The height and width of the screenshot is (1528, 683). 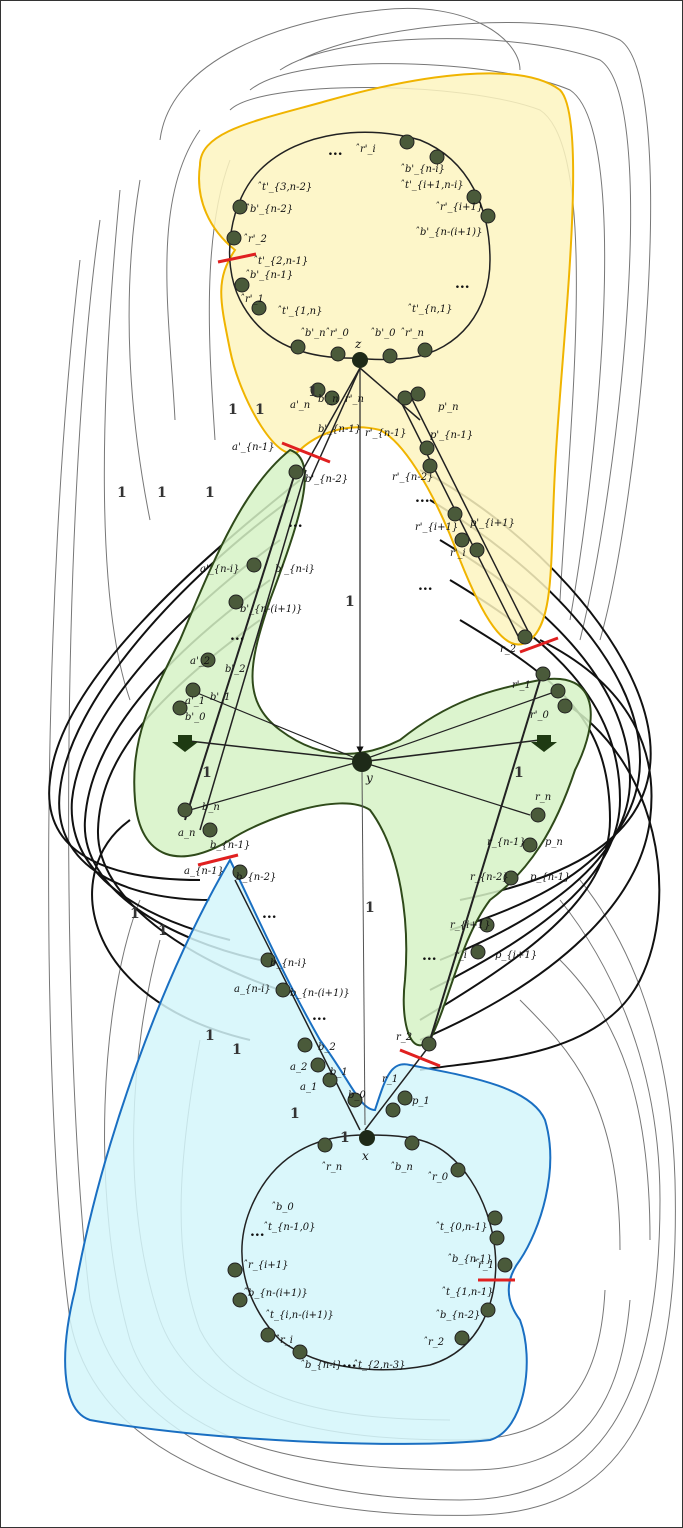 What do you see at coordinates (430, 309) in the screenshot?
I see `node-label: ̂t'_{n,1}` at bounding box center [430, 309].